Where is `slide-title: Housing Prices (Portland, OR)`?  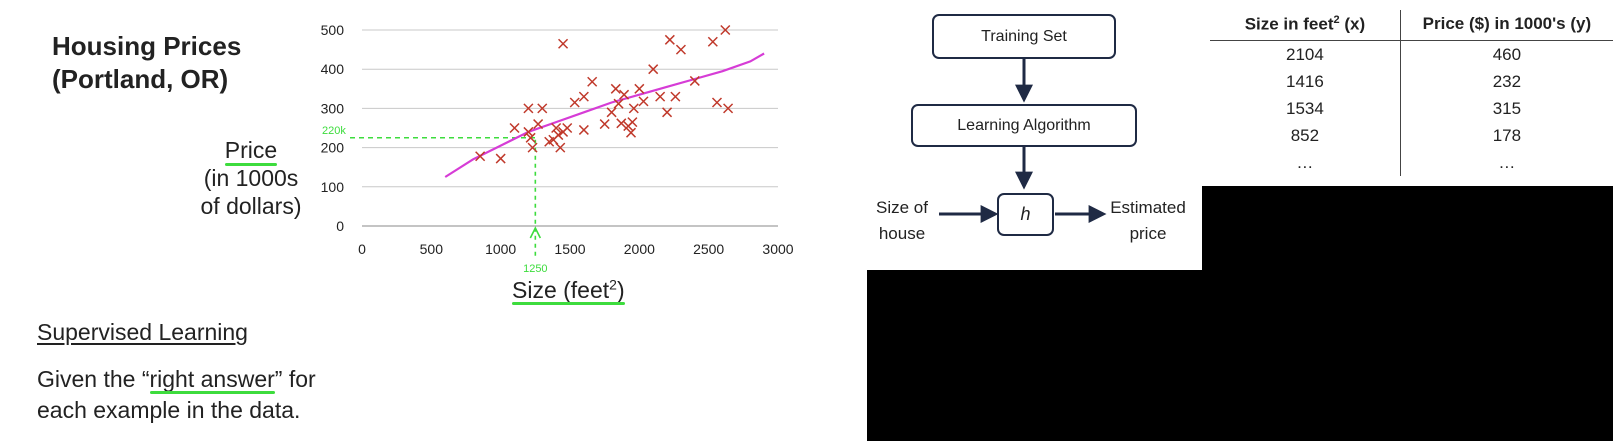 slide-title: Housing Prices (Portland, OR) is located at coordinates (146, 63).